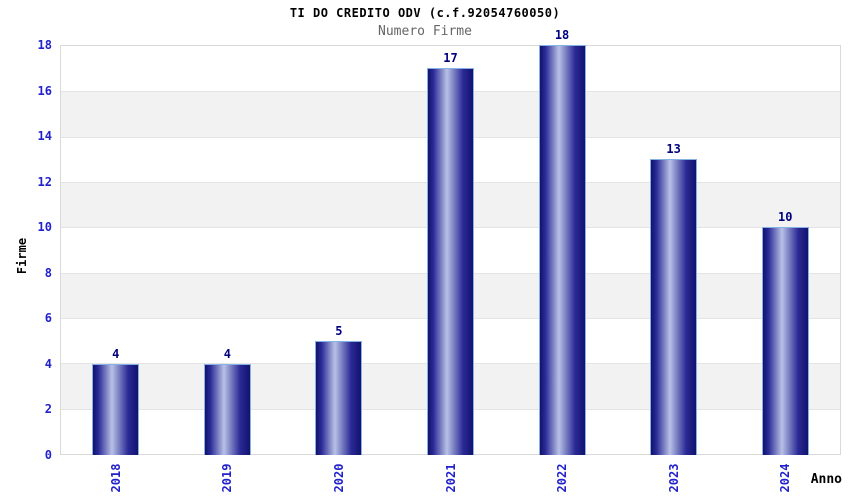  What do you see at coordinates (450, 261) in the screenshot?
I see `bar-2021` at bounding box center [450, 261].